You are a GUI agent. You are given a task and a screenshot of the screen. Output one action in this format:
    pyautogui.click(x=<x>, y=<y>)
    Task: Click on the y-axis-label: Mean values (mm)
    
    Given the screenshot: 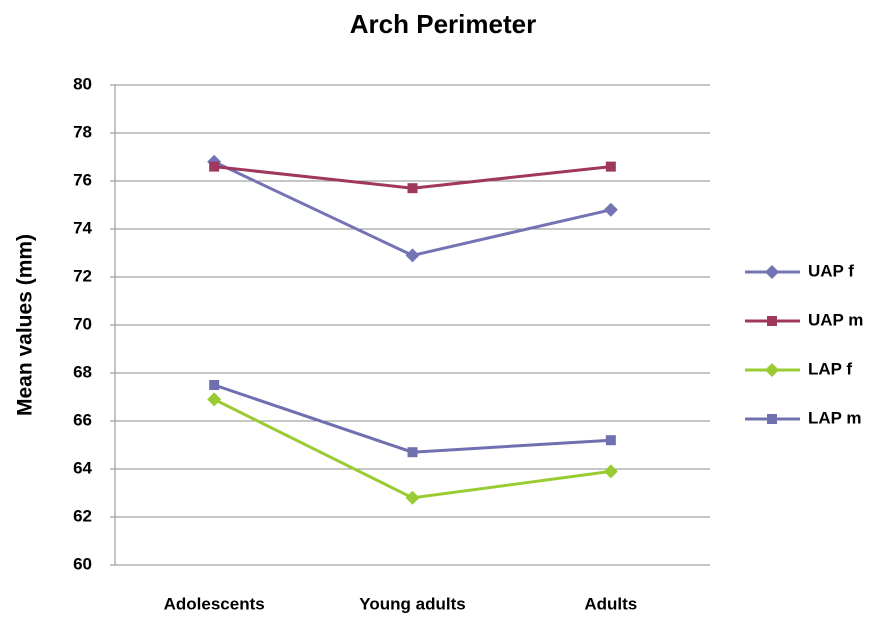 What is the action you would take?
    pyautogui.click(x=25, y=325)
    